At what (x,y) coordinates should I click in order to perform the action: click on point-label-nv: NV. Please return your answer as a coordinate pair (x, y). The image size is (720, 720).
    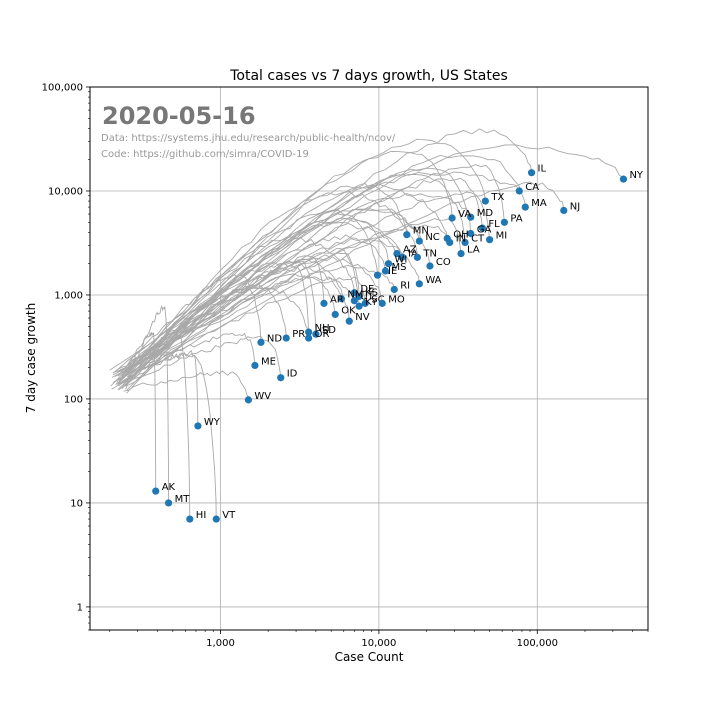
    Looking at the image, I should click on (362, 317).